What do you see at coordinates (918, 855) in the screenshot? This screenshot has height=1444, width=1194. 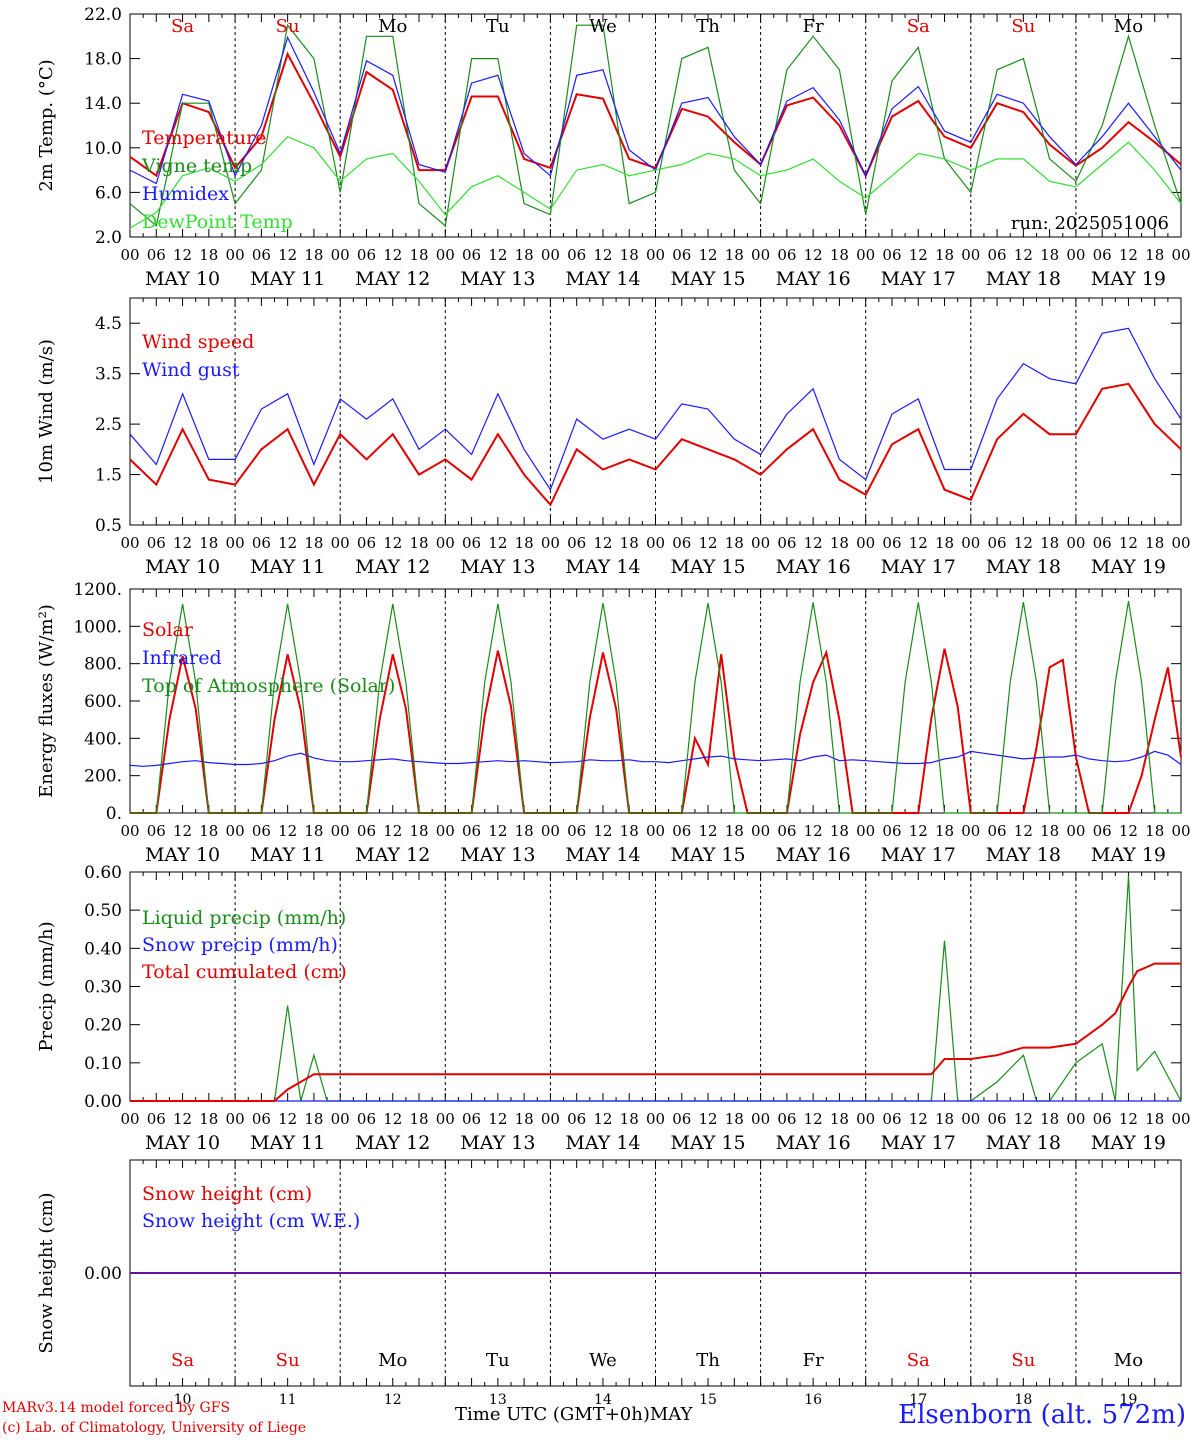 I see `x-date-label: MAY 17` at bounding box center [918, 855].